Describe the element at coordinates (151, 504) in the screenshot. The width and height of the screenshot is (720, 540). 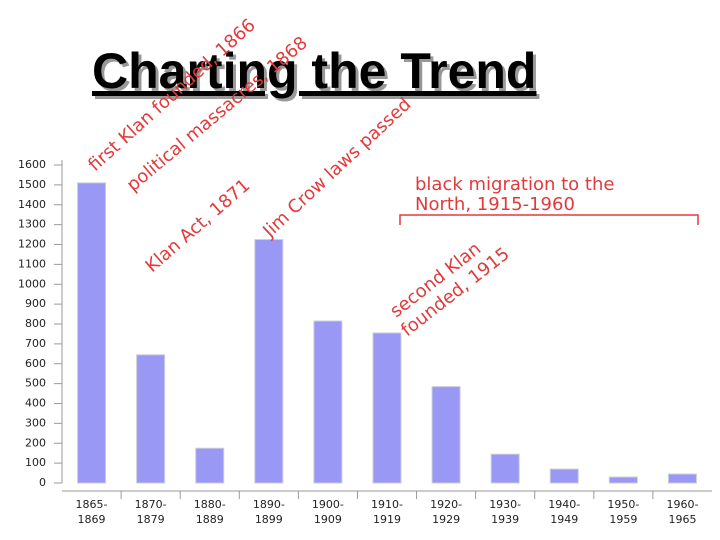
I see `x-tick-label: 1870-` at that location.